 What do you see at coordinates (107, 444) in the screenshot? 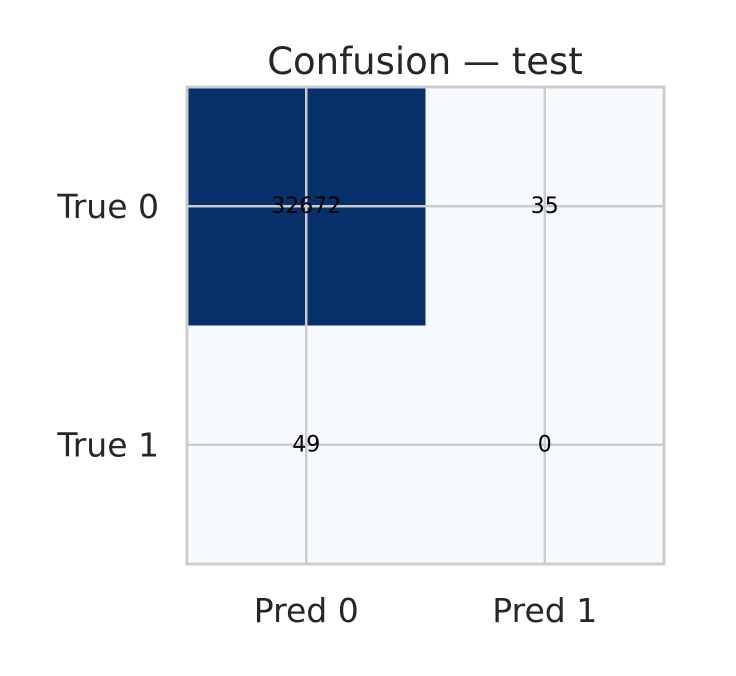
I see `y-tick-label: True 1` at bounding box center [107, 444].